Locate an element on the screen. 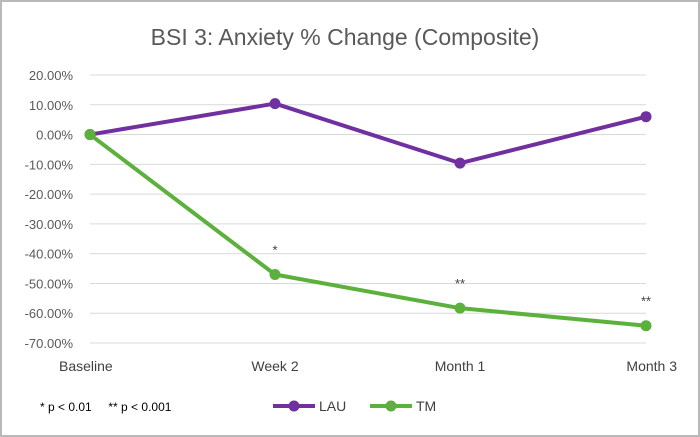  y-tick-label: -40.00% is located at coordinates (49, 254).